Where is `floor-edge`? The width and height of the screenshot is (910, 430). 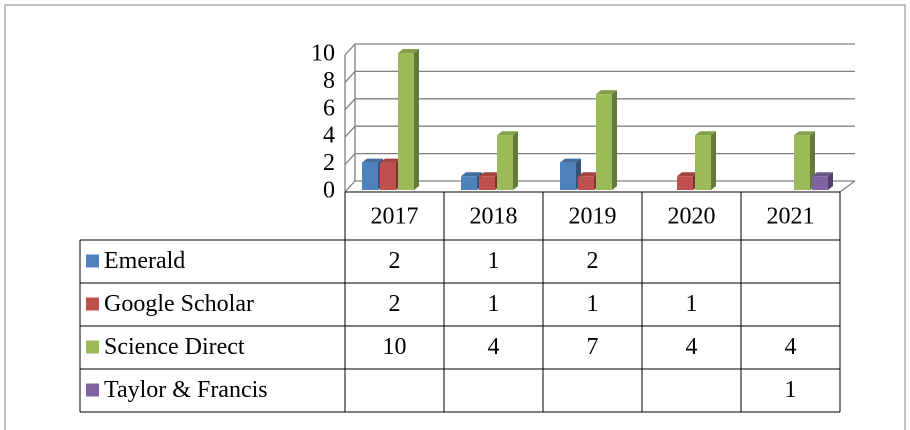 floor-edge is located at coordinates (847, 186).